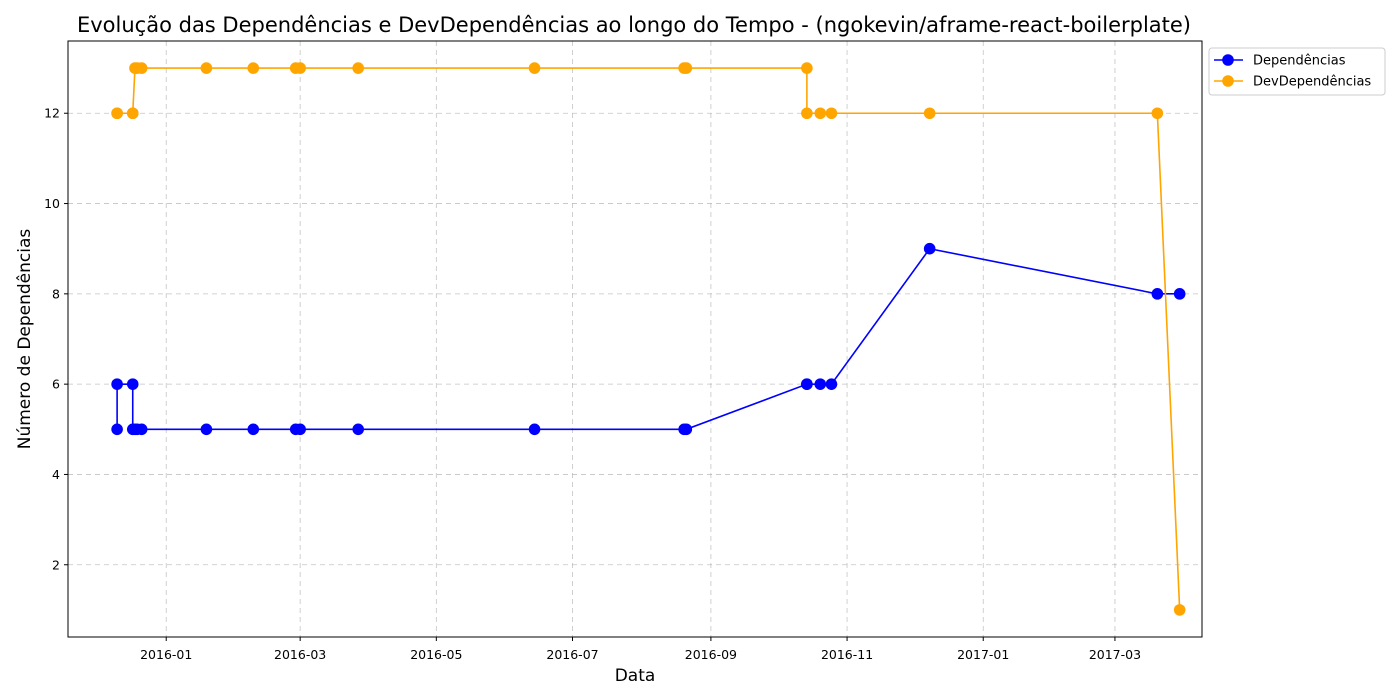 The width and height of the screenshot is (1400, 700). I want to click on legend-label: DevDependências, so click(1312, 82).